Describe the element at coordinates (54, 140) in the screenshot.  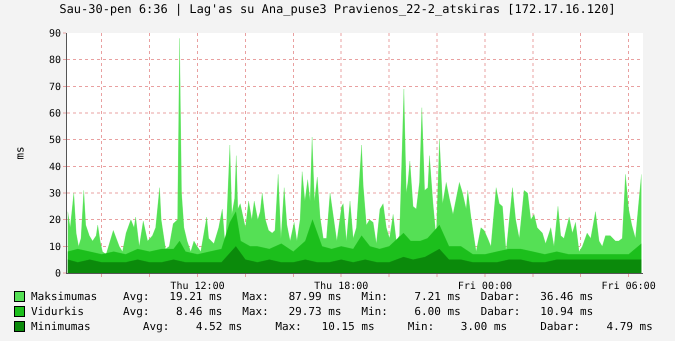
I see `y-tick-label: 50` at that location.